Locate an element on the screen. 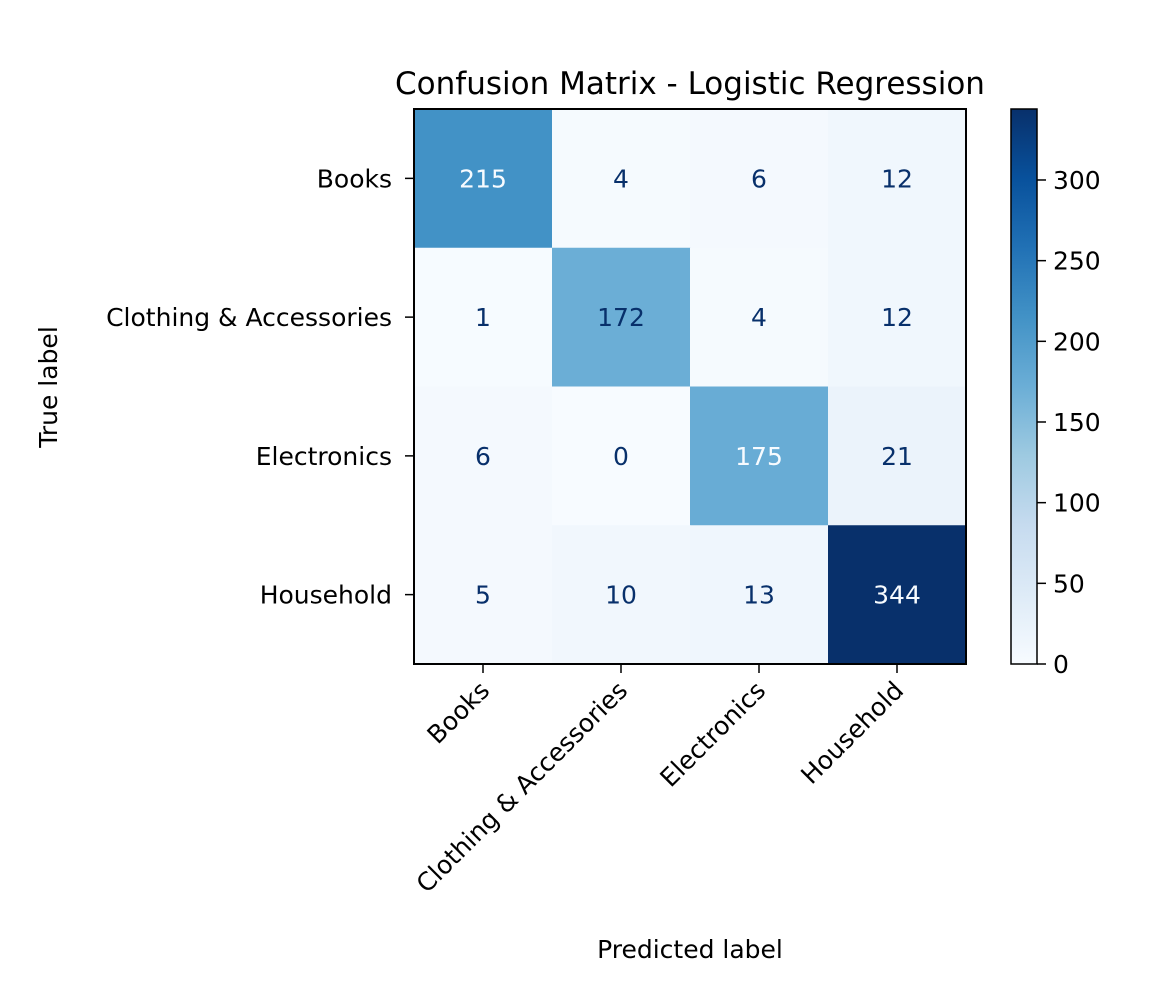 This screenshot has height=1005, width=1175. cell-value-label: 0 is located at coordinates (621, 456).